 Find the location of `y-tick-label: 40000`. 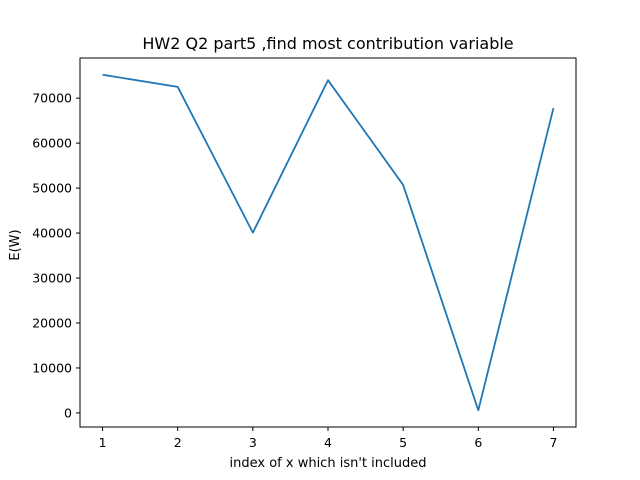

y-tick-label: 40000 is located at coordinates (52, 233).